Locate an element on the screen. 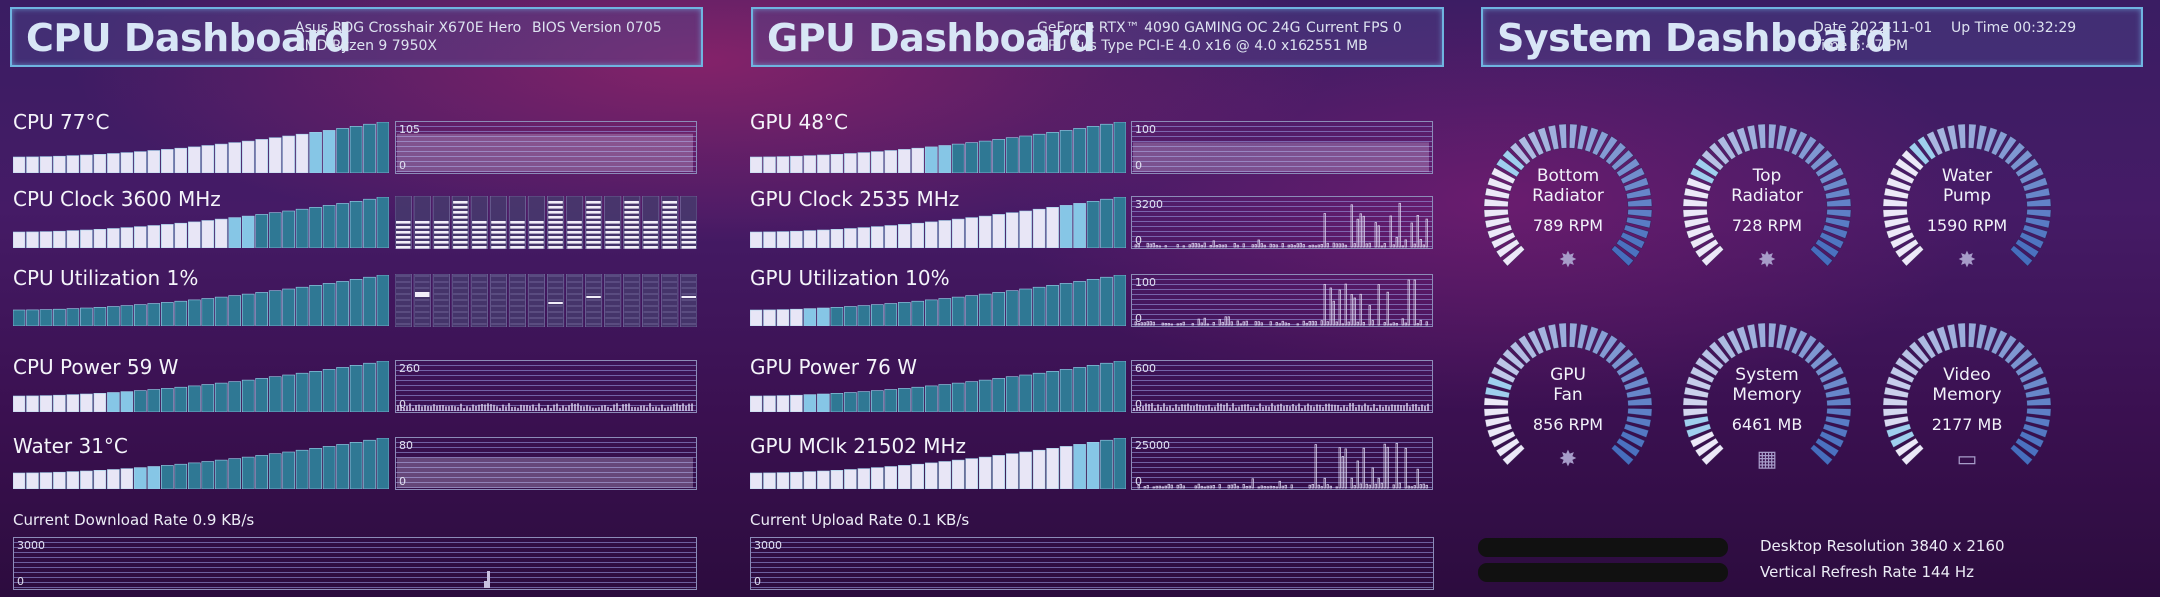 The image size is (2160, 597). cpu-temp-graph: 105 0 is located at coordinates (546, 147).